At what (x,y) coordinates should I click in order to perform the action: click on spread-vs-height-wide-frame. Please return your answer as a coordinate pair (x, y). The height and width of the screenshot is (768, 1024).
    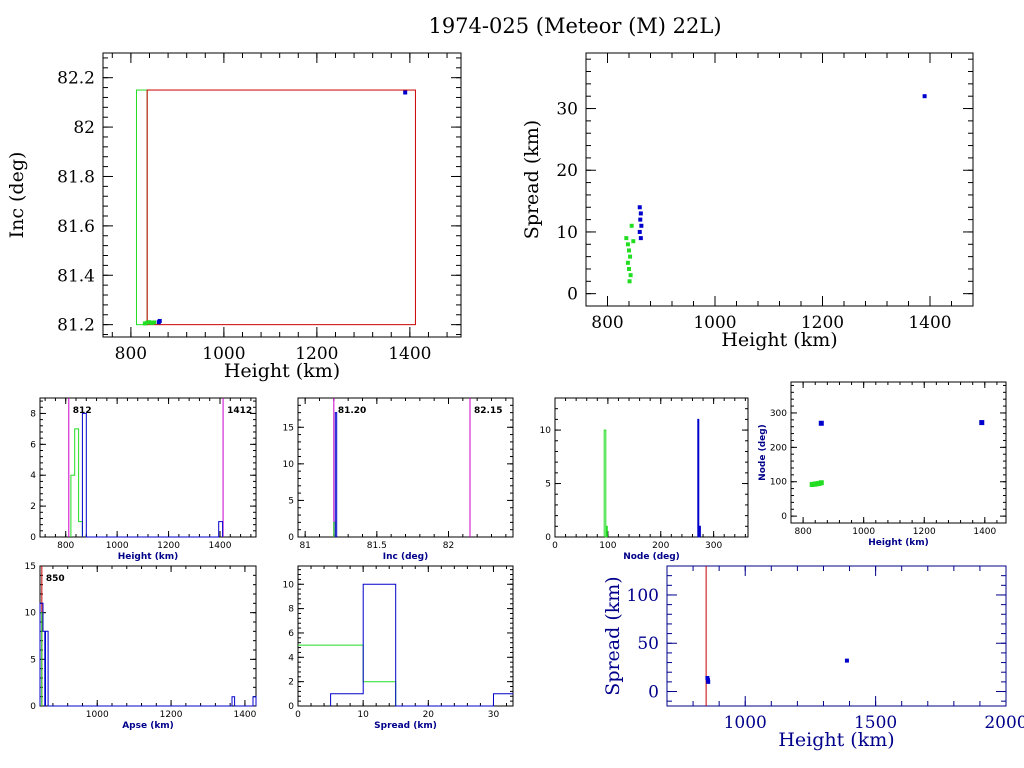
    Looking at the image, I should click on (836, 636).